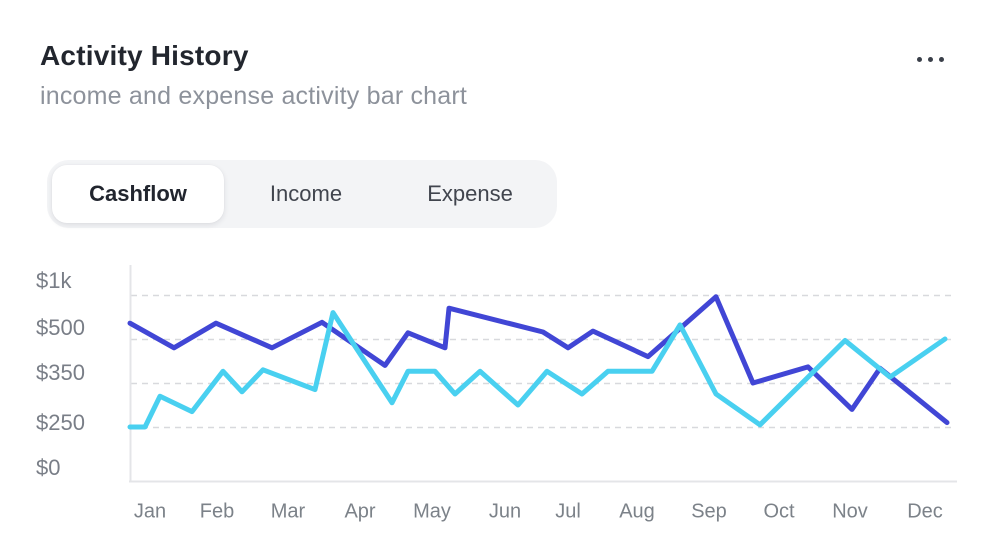 The image size is (992, 544). I want to click on y-axis-tick-0: $0, so click(48, 467).